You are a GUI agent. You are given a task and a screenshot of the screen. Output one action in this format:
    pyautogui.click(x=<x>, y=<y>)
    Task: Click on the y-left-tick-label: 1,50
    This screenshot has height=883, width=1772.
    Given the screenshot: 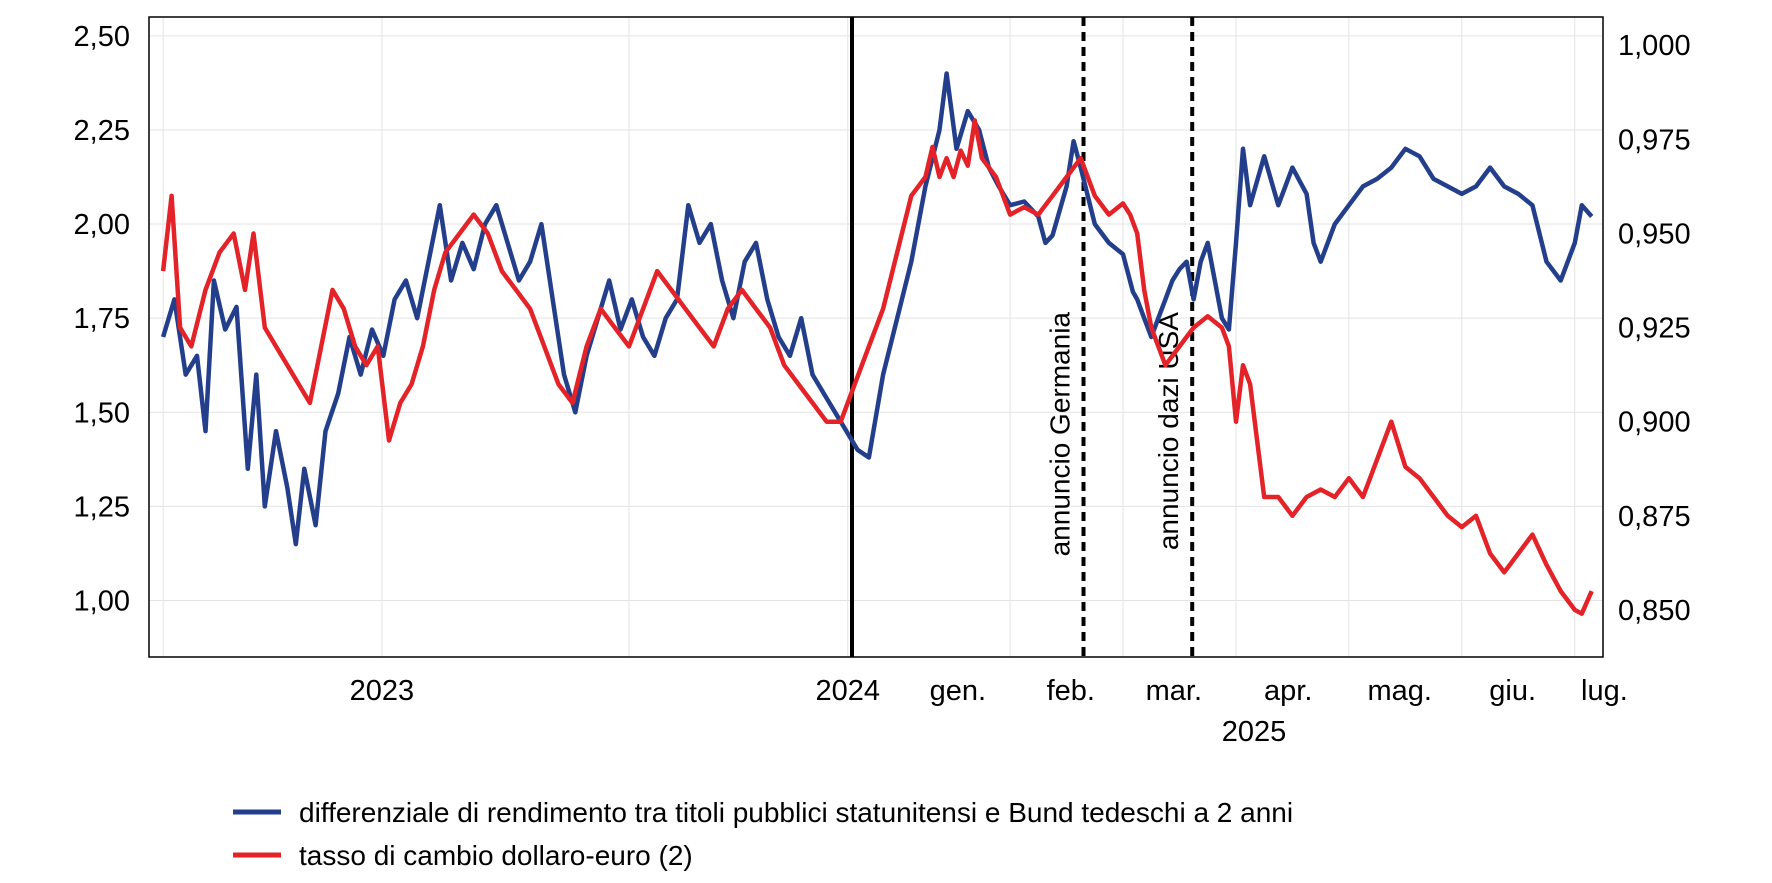 What is the action you would take?
    pyautogui.click(x=102, y=413)
    